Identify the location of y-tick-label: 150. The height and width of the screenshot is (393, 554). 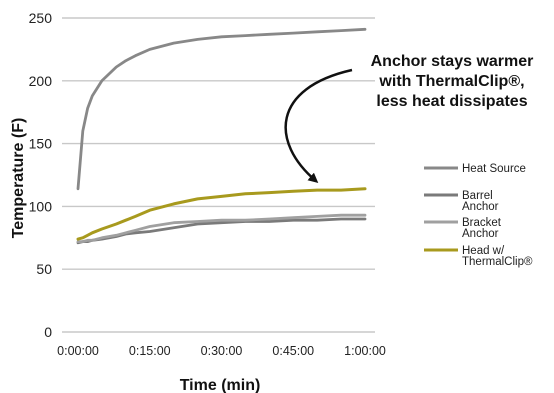
(41, 144).